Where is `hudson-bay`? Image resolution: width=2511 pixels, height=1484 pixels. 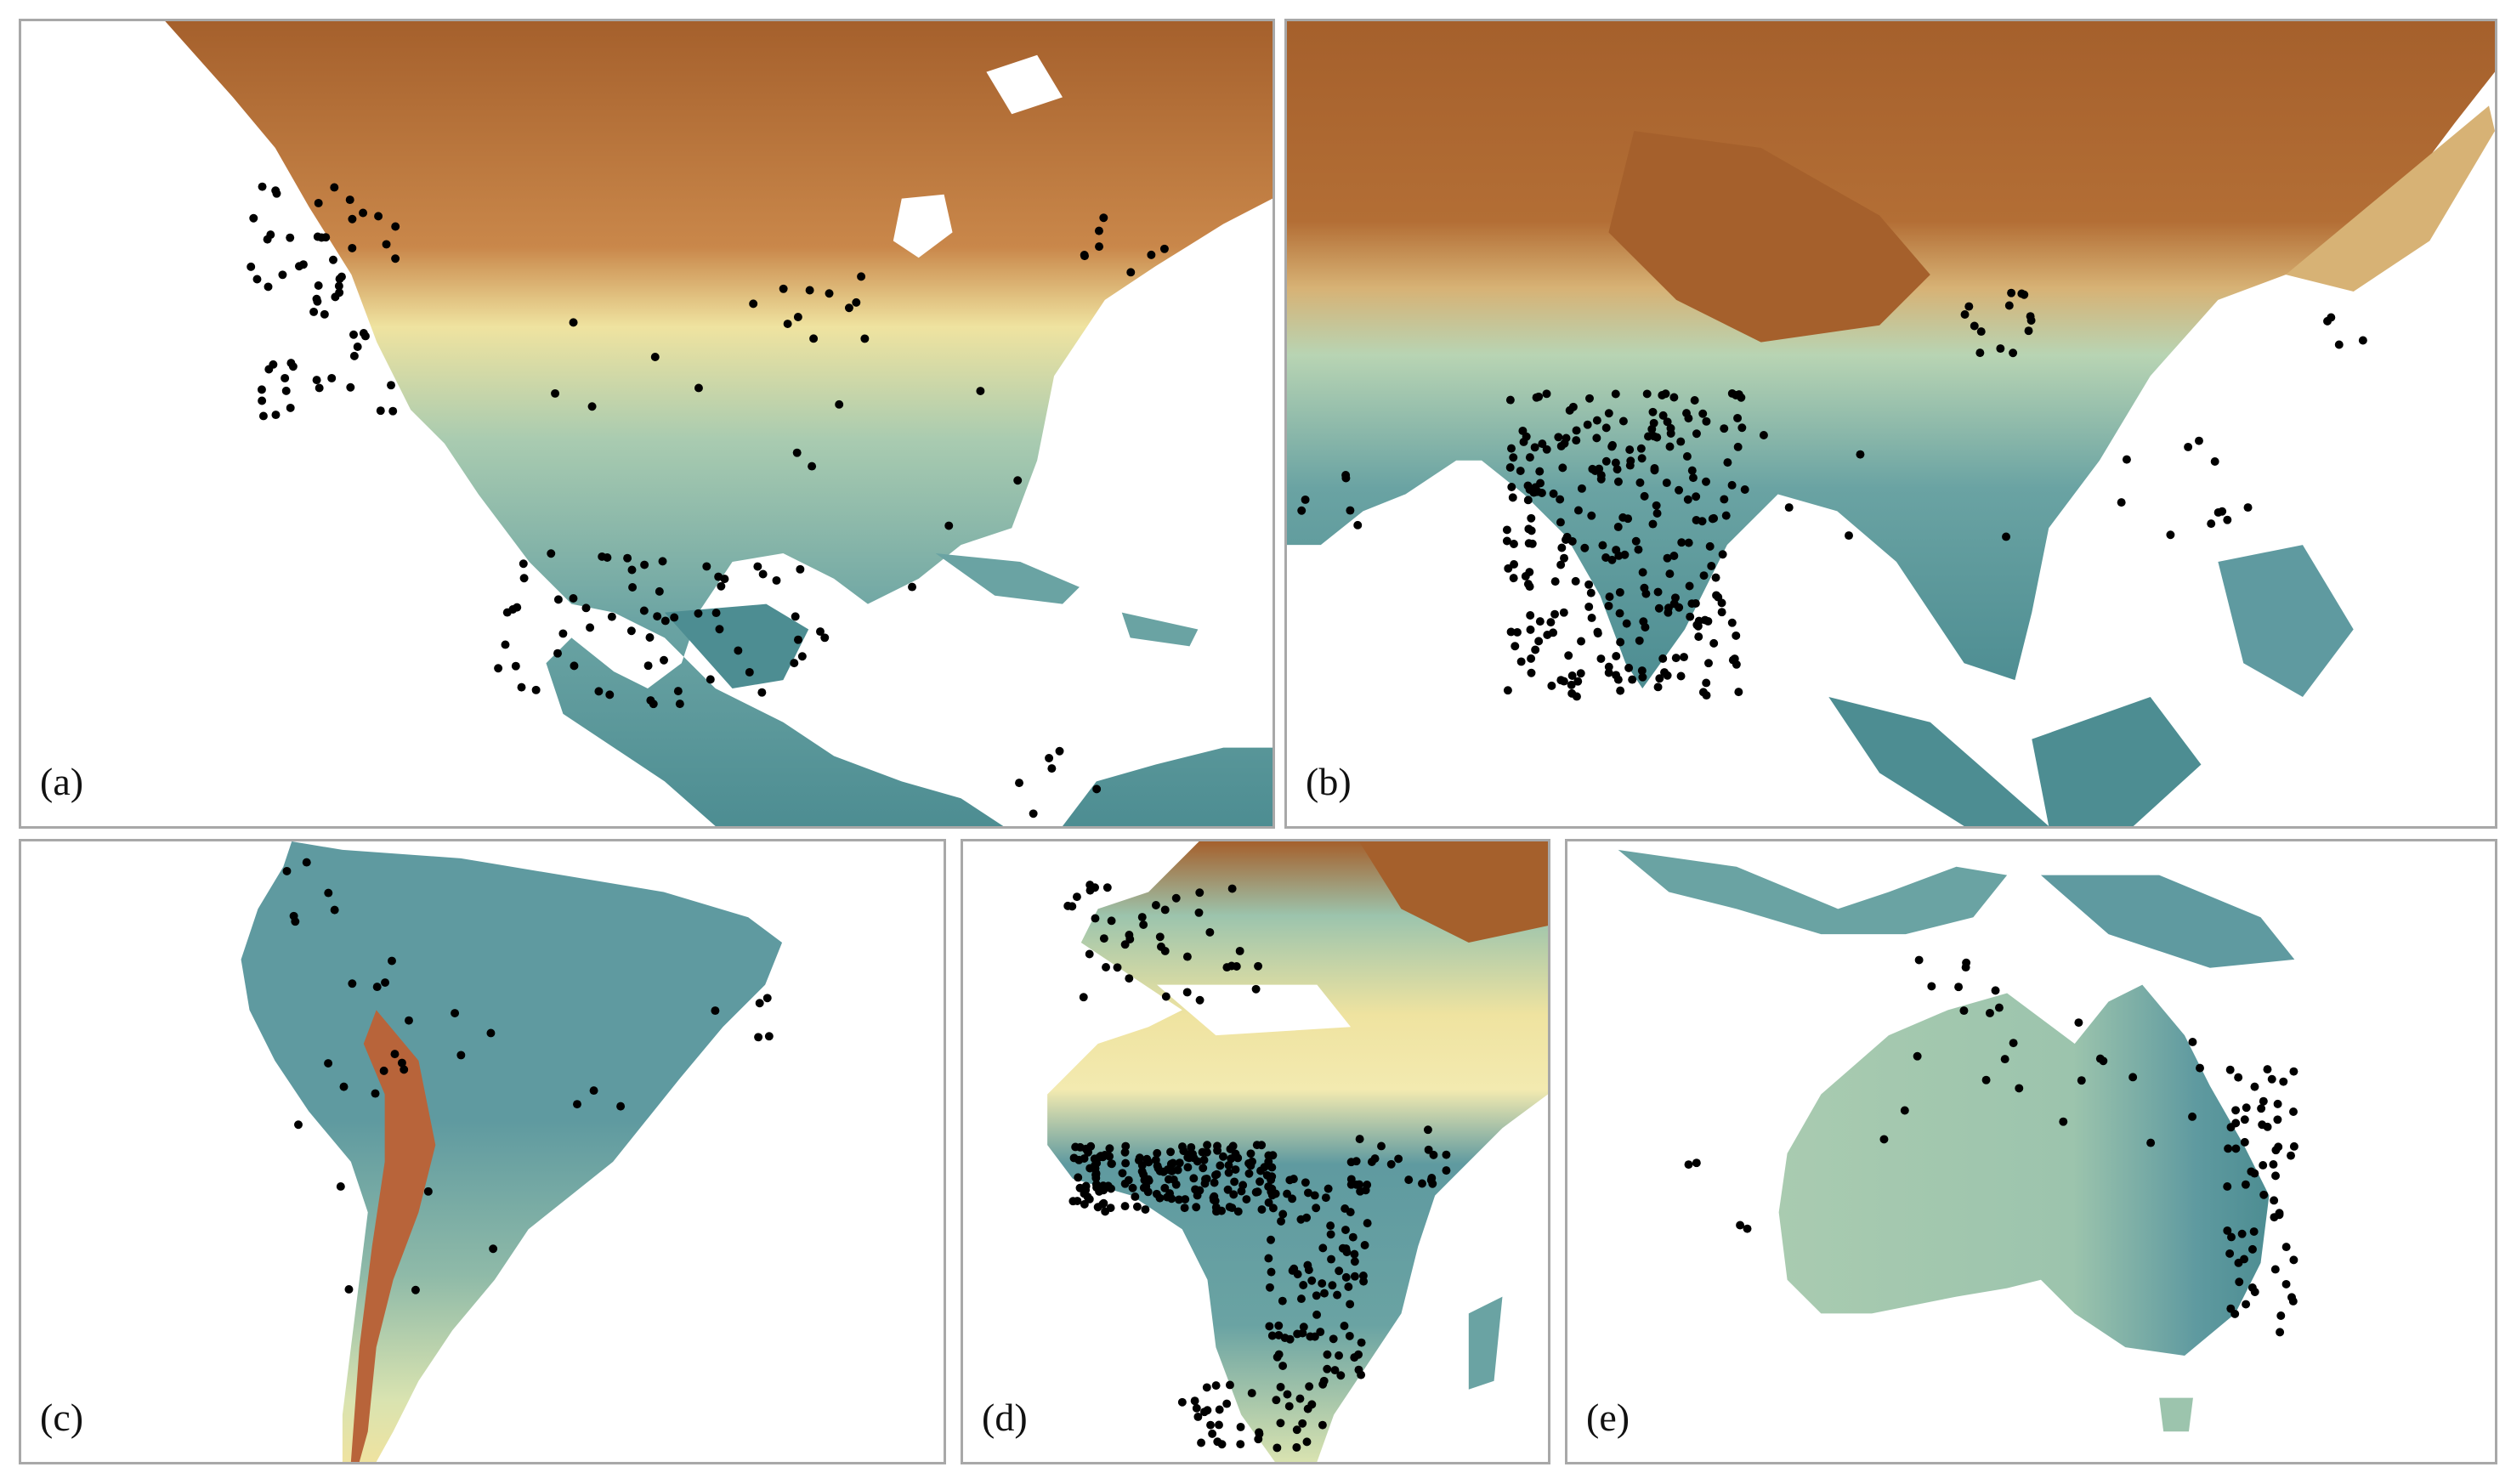
hudson-bay is located at coordinates (1025, 84).